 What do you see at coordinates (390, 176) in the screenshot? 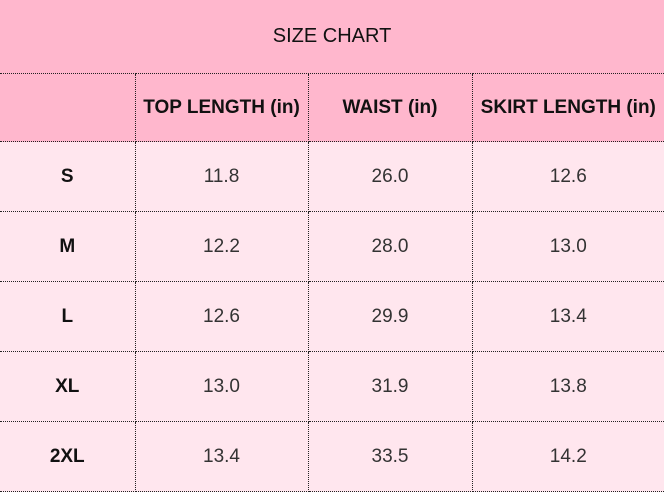
I see `waist-cell: 26.0` at bounding box center [390, 176].